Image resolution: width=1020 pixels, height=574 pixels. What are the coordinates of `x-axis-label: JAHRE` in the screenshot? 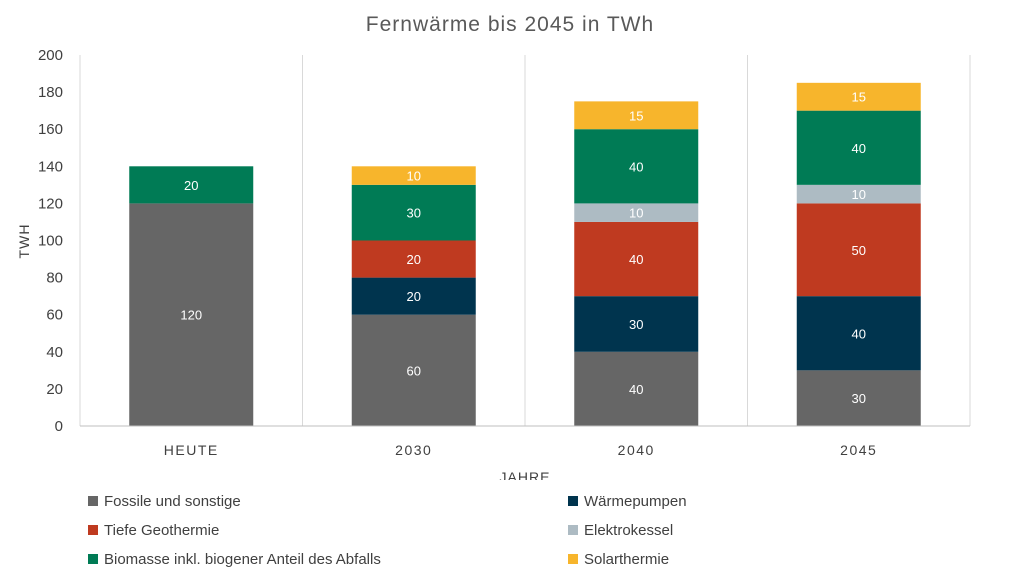 It's located at (525, 474).